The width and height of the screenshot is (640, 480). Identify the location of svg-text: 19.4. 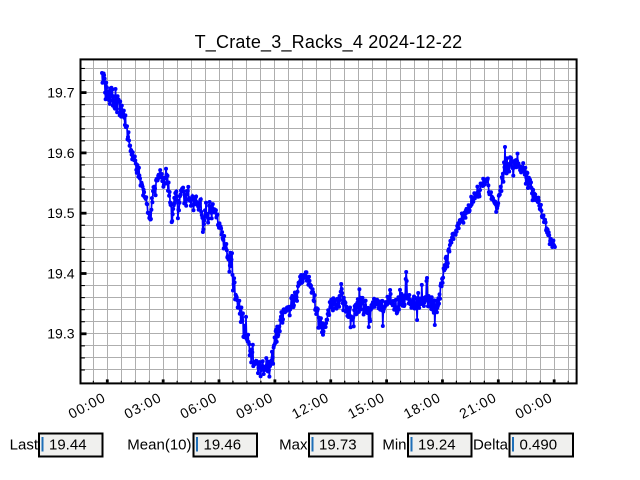
(60, 273).